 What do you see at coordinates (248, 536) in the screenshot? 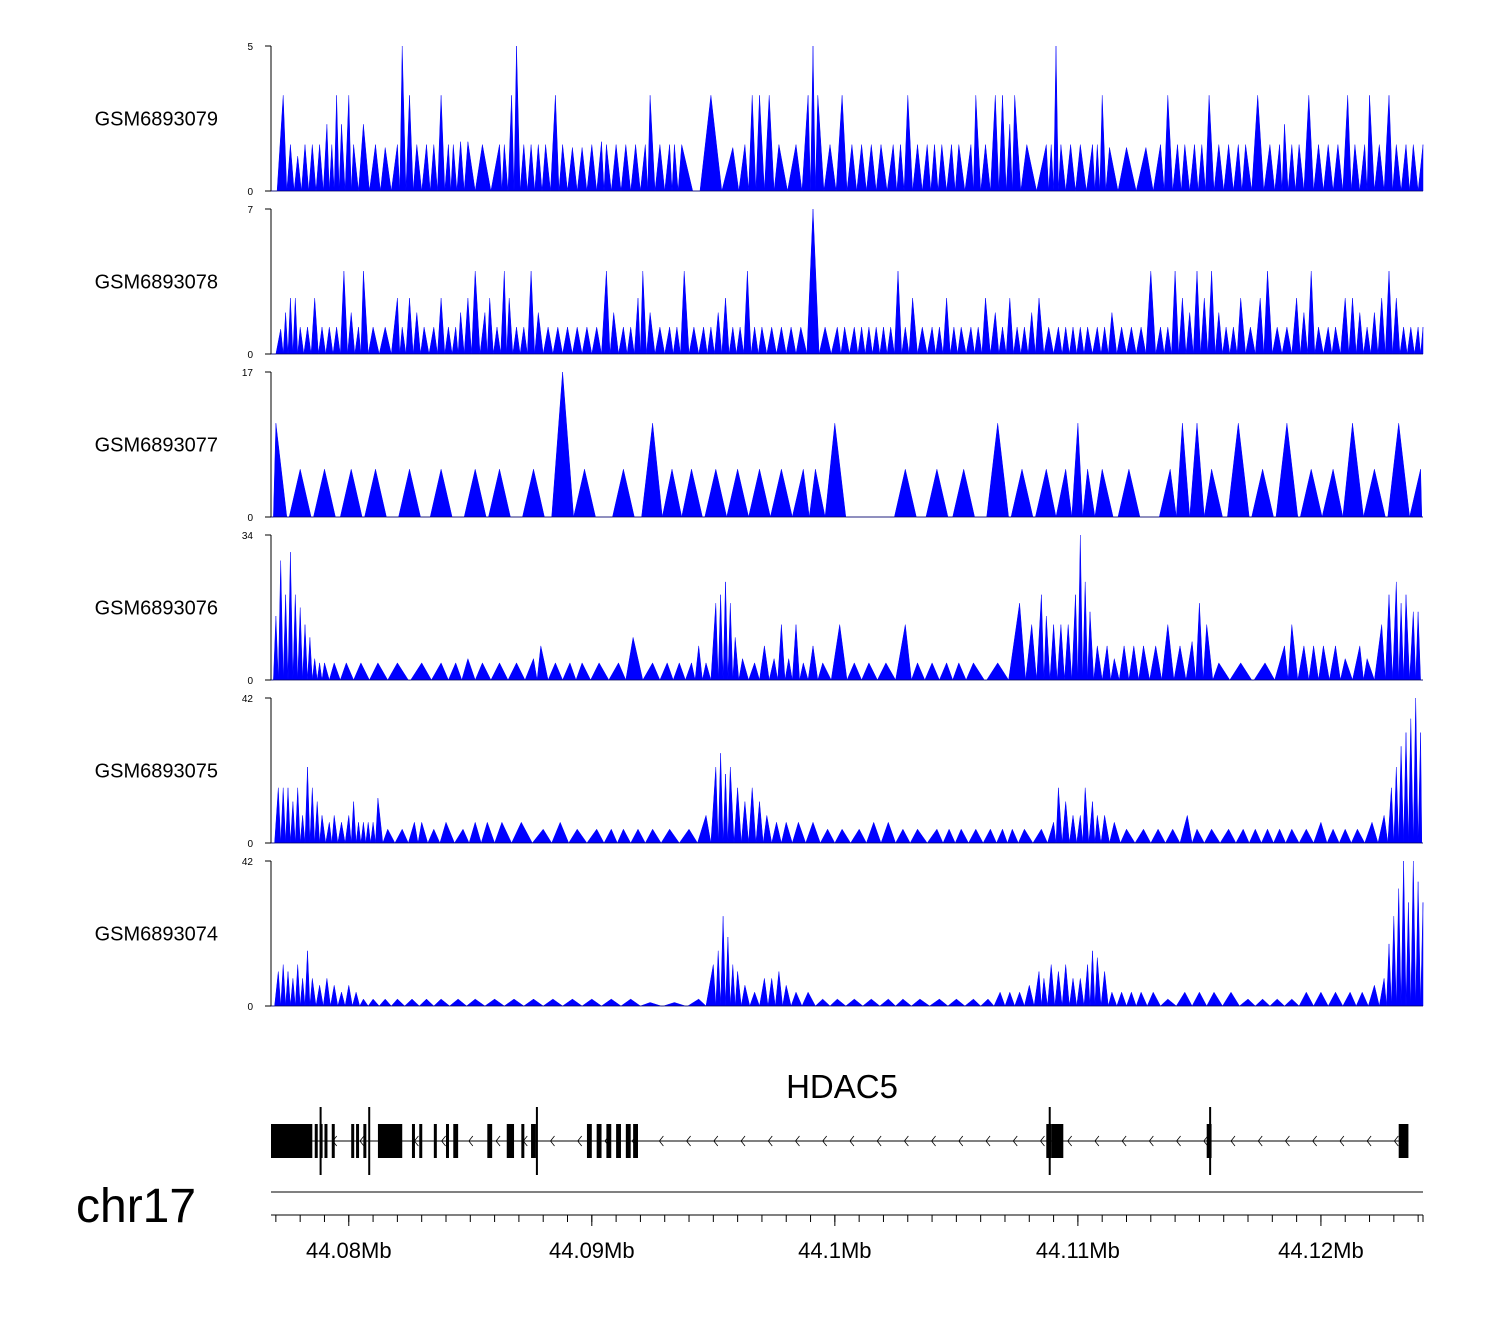
I see `y-max-label: 34` at bounding box center [248, 536].